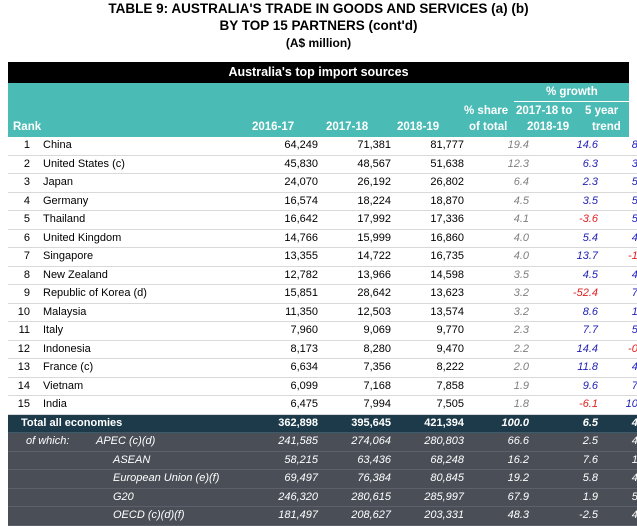 The height and width of the screenshot is (526, 637). I want to click on value-2018-19-cell: 16,735, so click(432, 257).